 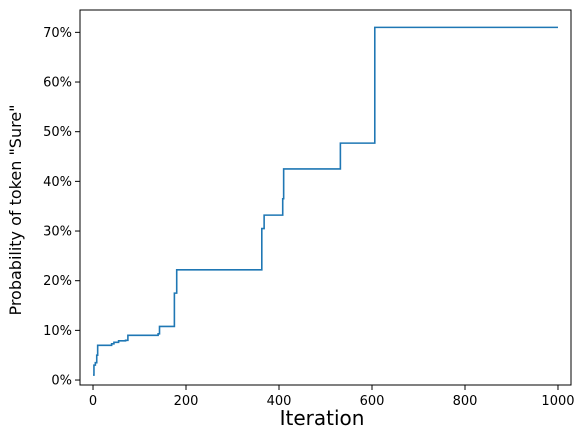 What do you see at coordinates (557, 401) in the screenshot?
I see `x-tick-label: 1000` at bounding box center [557, 401].